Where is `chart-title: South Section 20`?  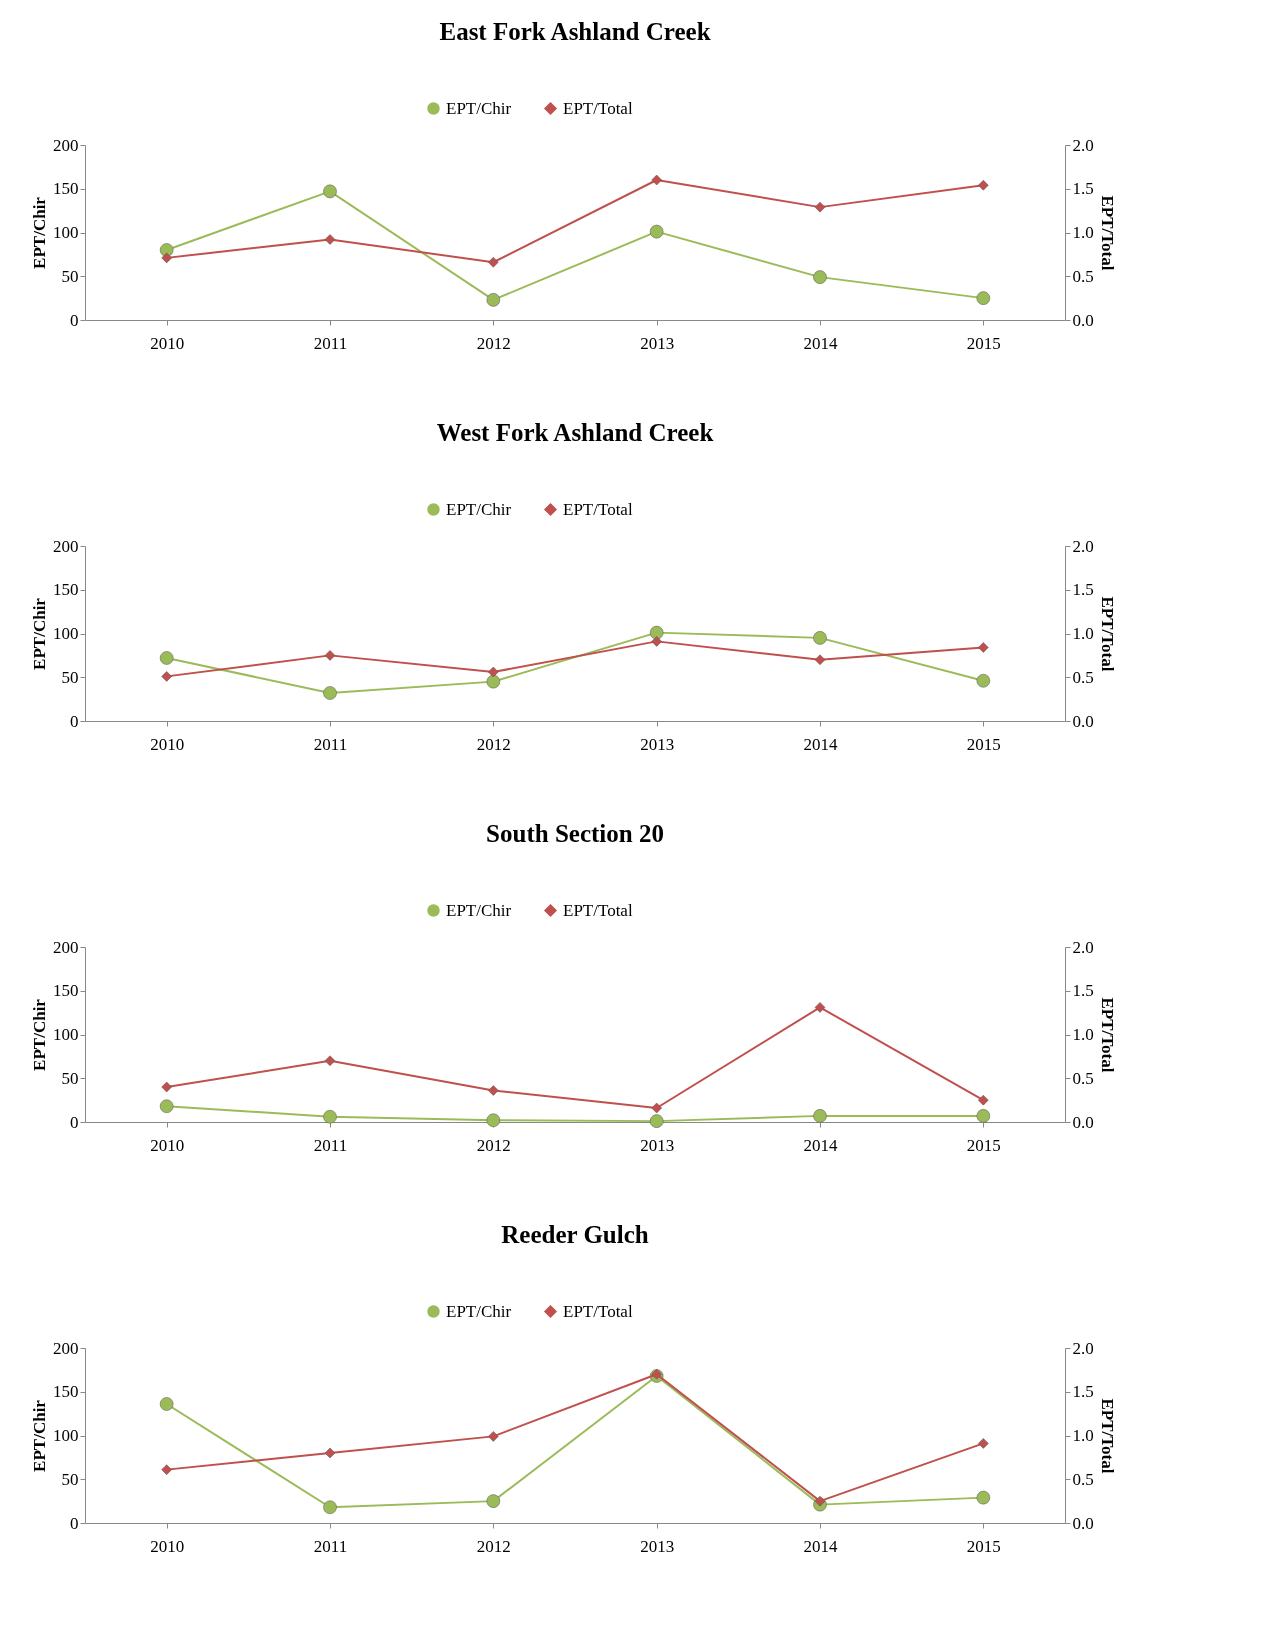
chart-title: South Section 20 is located at coordinates (575, 833).